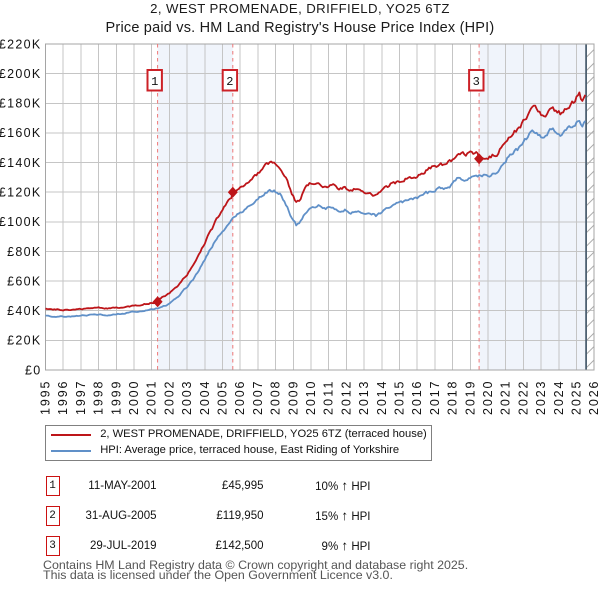 This screenshot has width=600, height=590. I want to click on svg-text: 2019, so click(470, 398).